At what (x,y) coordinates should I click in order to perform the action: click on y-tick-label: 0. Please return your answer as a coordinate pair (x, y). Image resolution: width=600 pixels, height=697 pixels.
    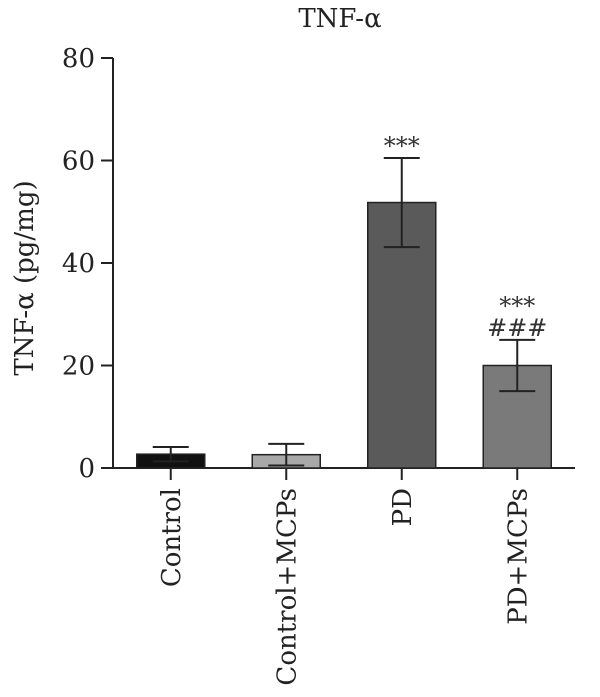
    Looking at the image, I should click on (86, 469).